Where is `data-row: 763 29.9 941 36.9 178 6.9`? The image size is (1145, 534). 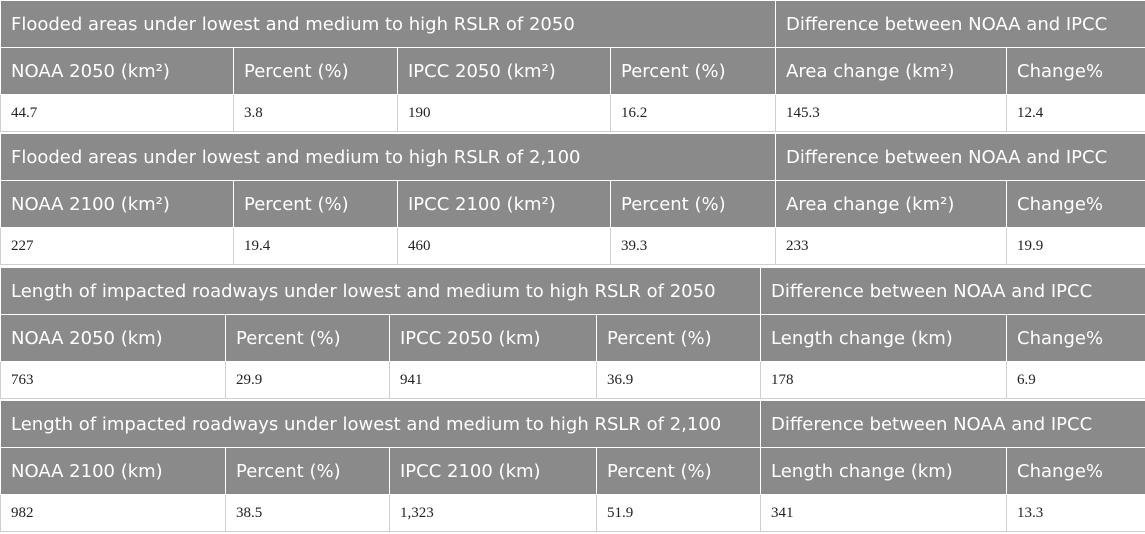
data-row: 763 29.9 941 36.9 178 6.9 is located at coordinates (572, 380).